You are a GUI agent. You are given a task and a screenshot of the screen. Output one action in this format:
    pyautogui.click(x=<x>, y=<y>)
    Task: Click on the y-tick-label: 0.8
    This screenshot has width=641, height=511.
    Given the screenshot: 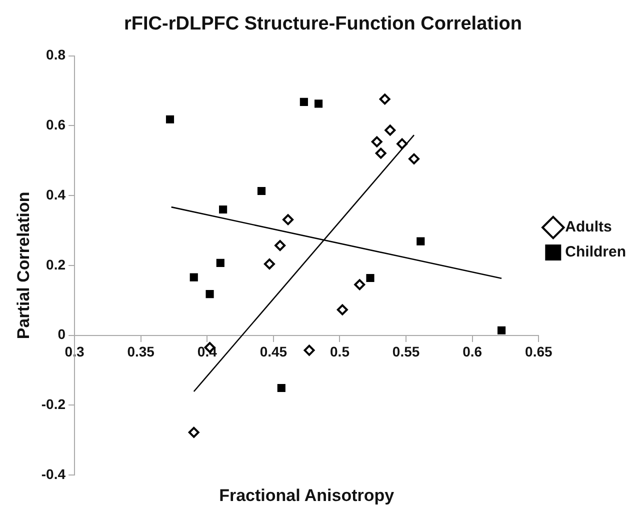 What is the action you would take?
    pyautogui.click(x=56, y=54)
    